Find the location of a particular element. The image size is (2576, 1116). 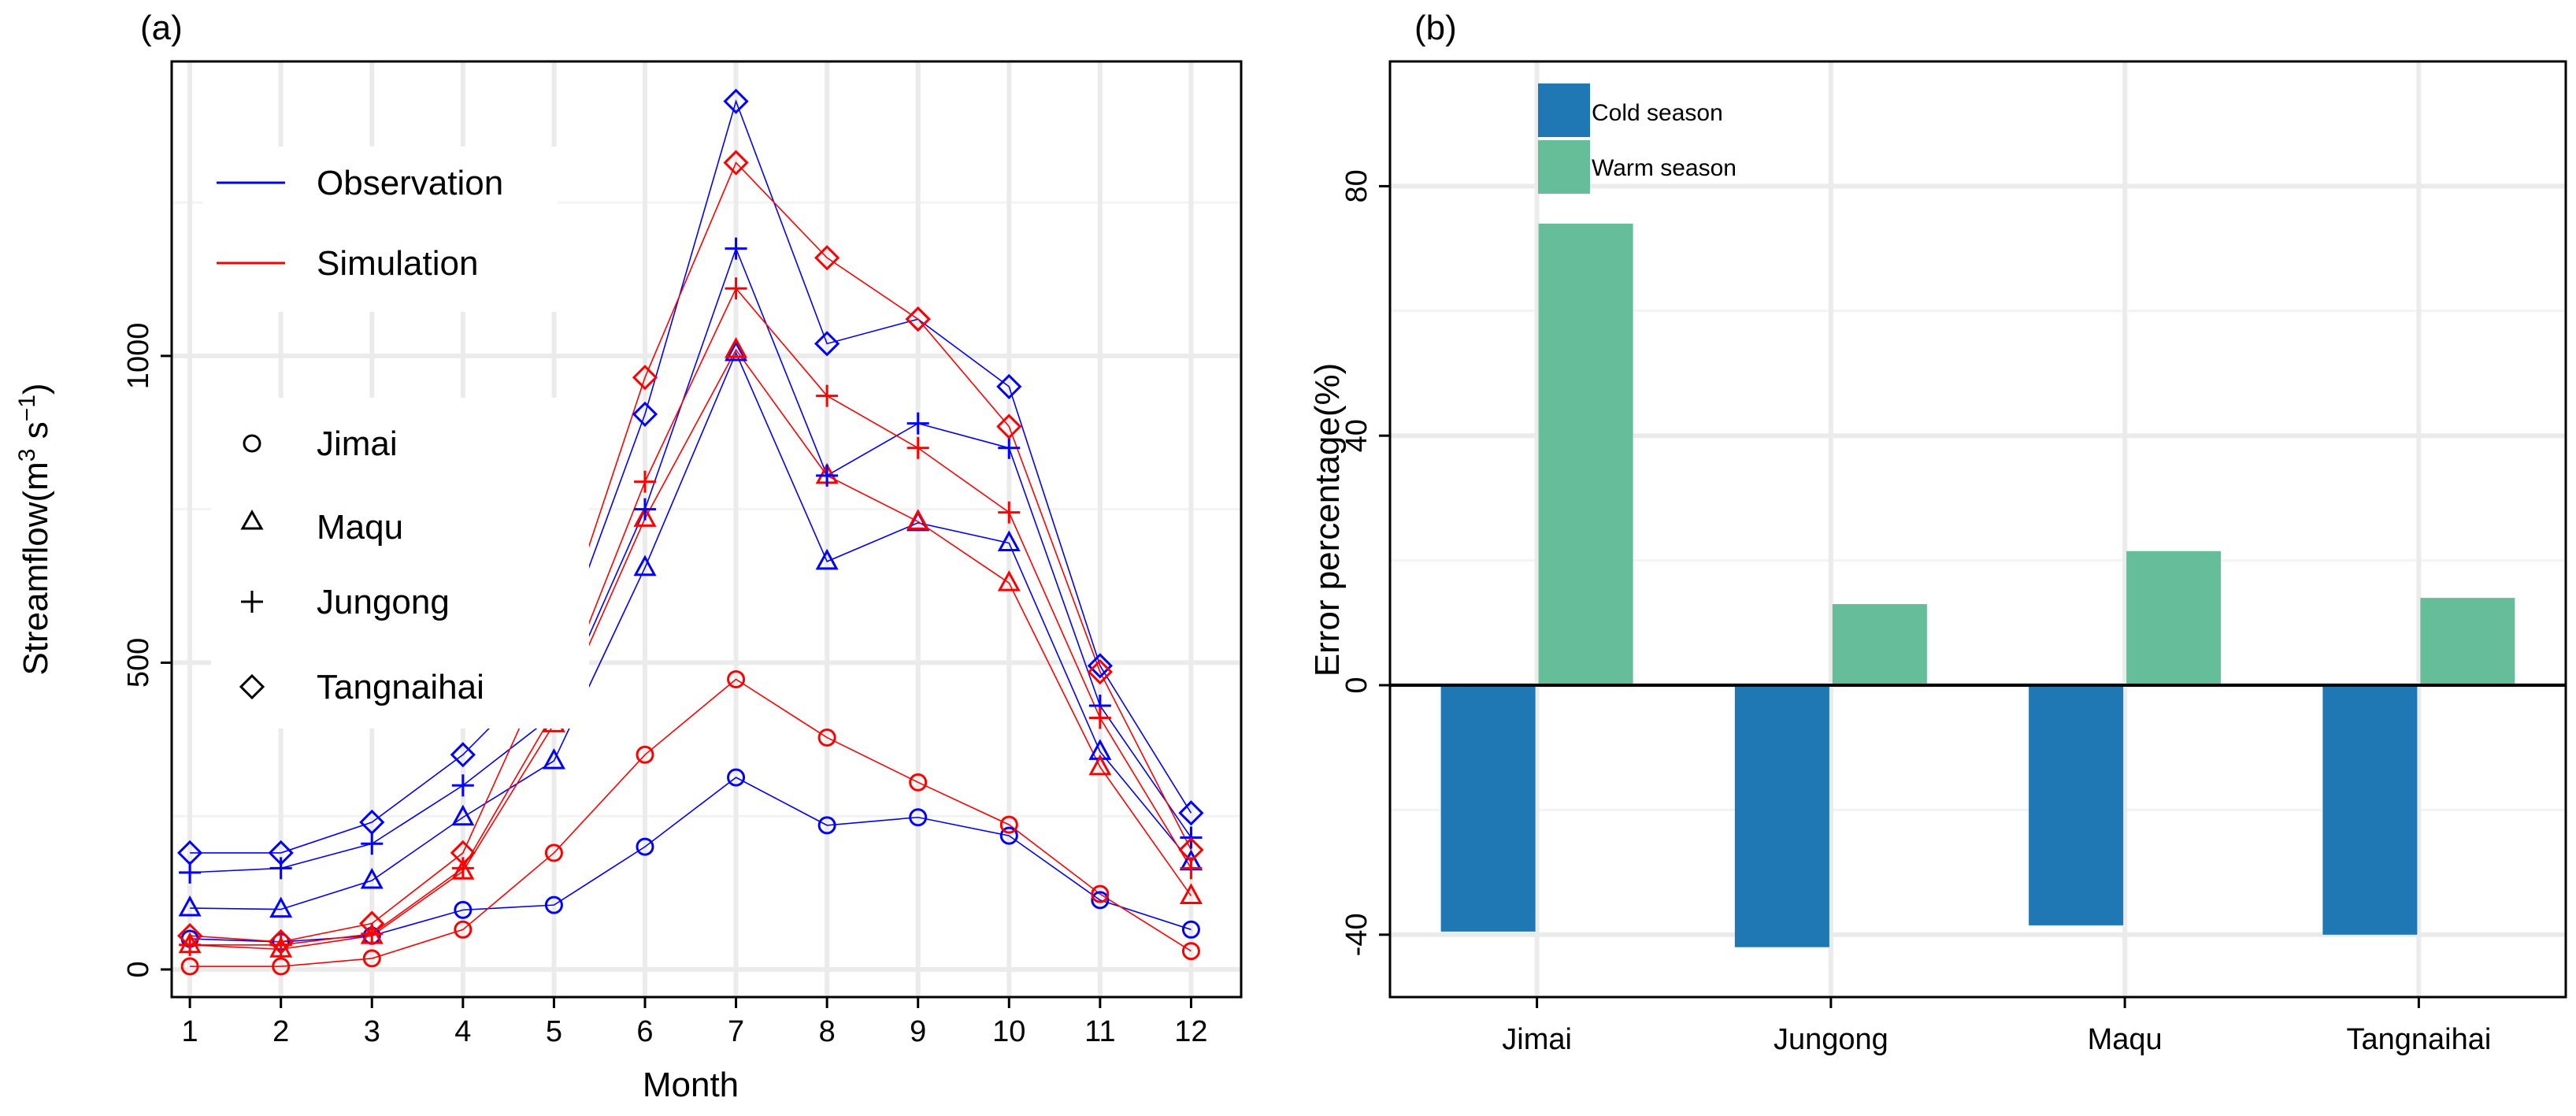

legend-jimai-label: Jimai is located at coordinates (357, 444).